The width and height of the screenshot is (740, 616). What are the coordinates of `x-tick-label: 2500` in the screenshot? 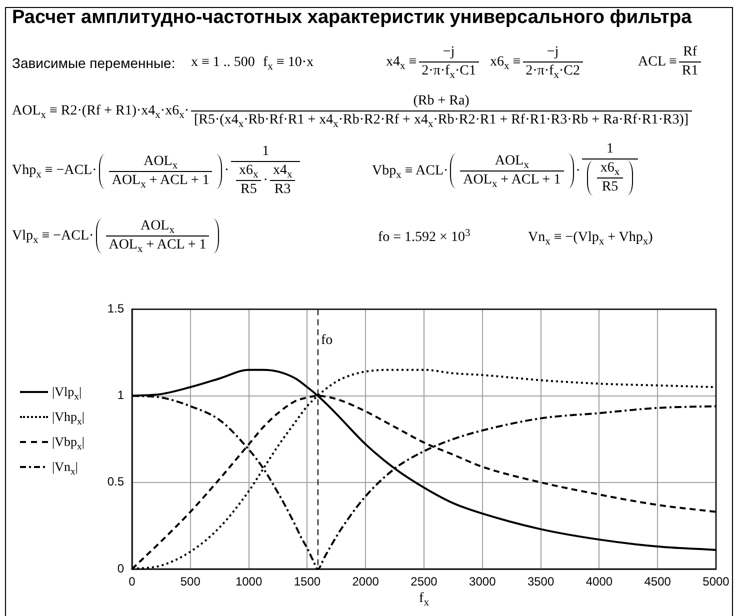 It's located at (424, 581).